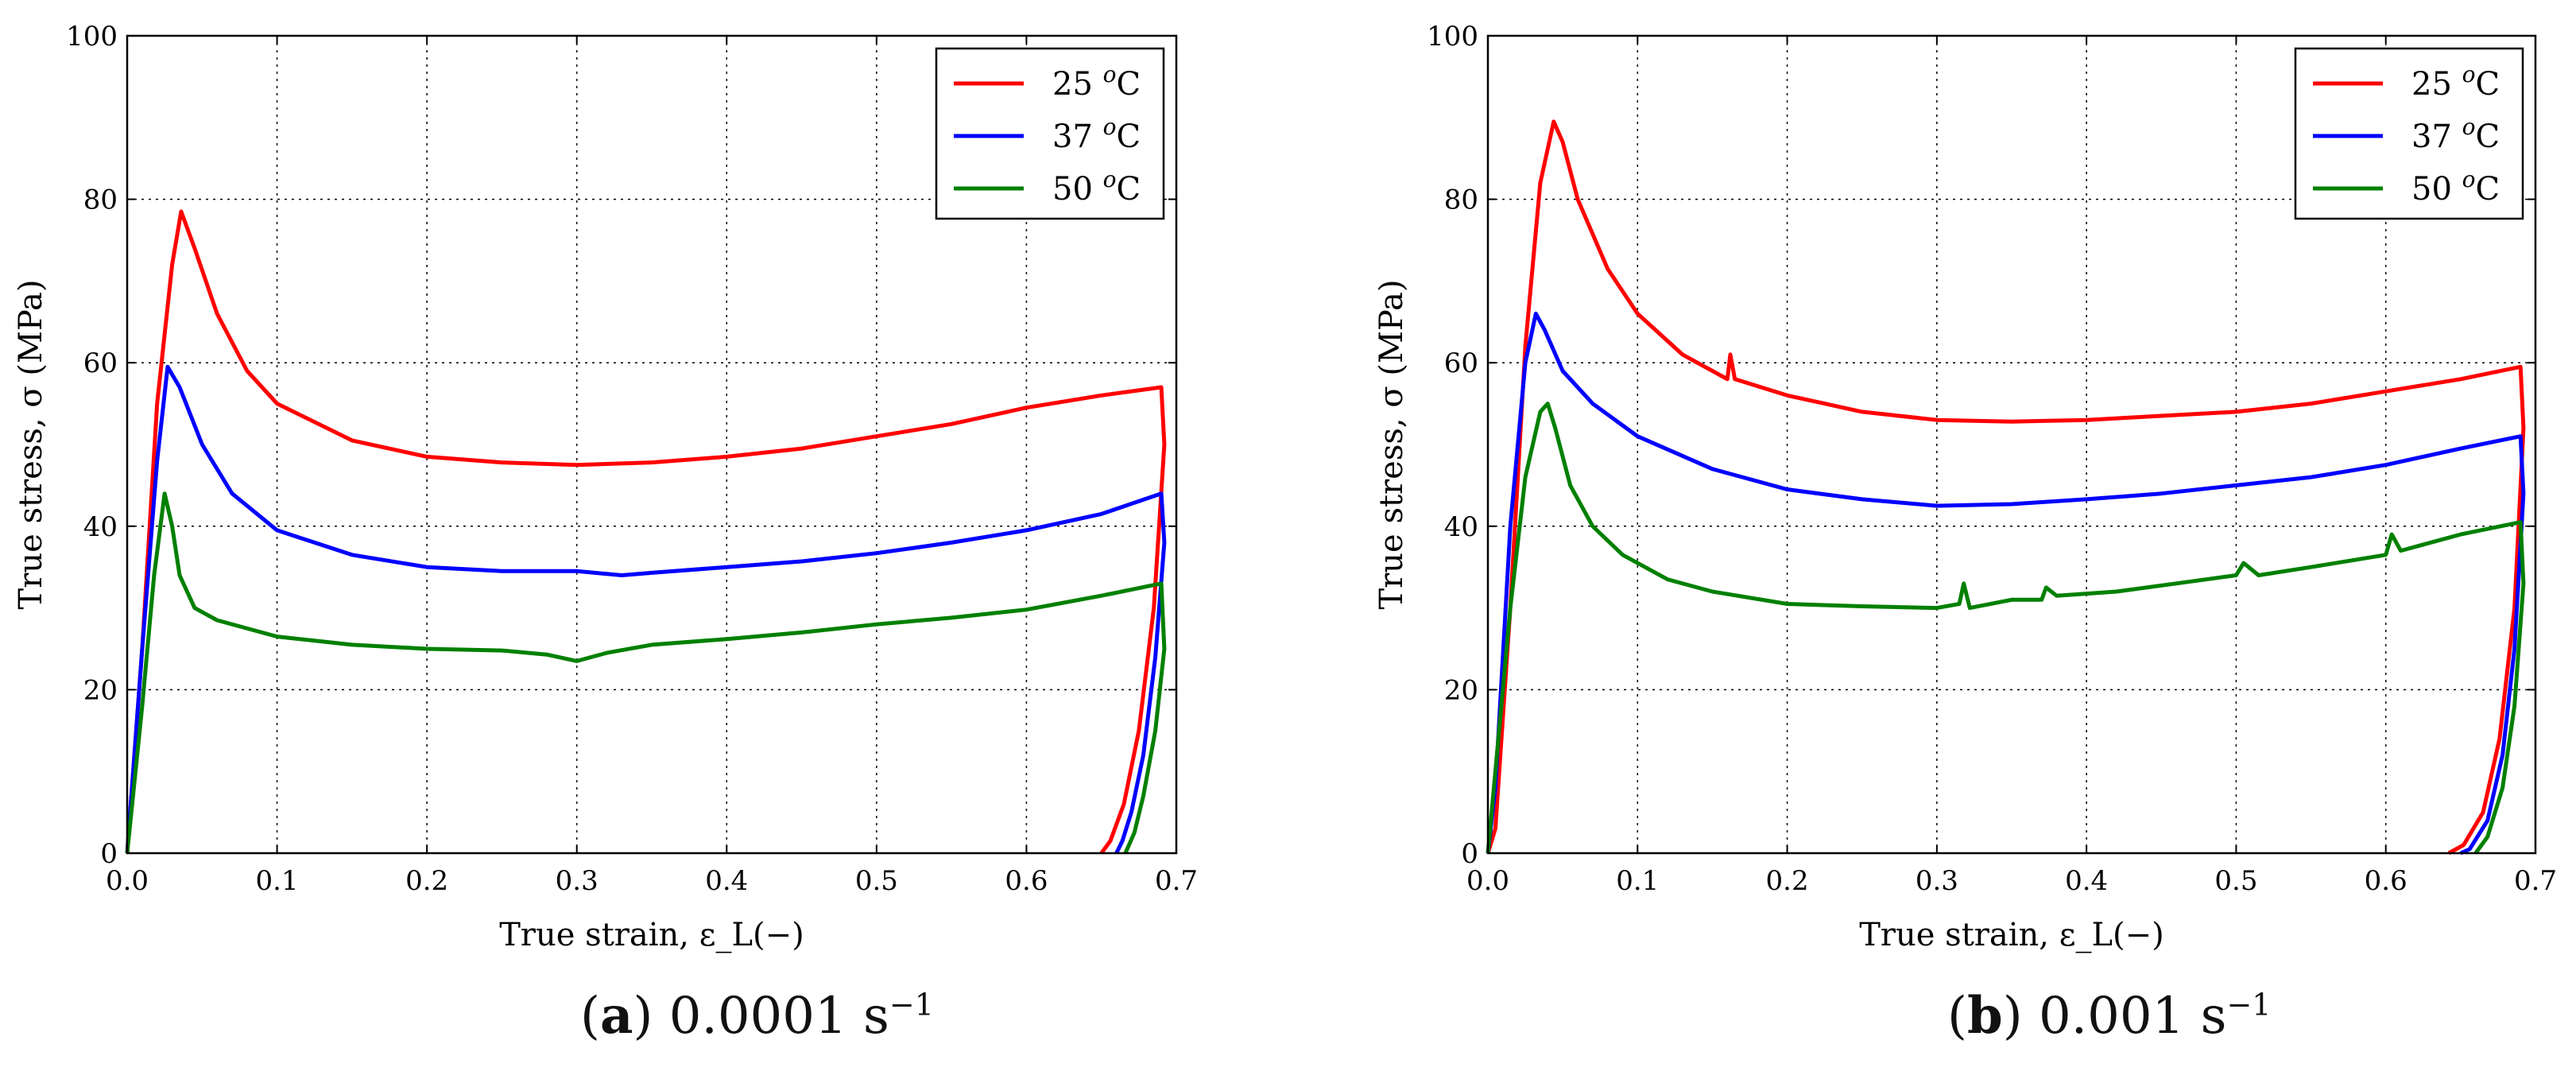 Image resolution: width=2576 pixels, height=1079 pixels. What do you see at coordinates (2109, 1016) in the screenshot?
I see `caption-b: (b) 0.001 s−1` at bounding box center [2109, 1016].